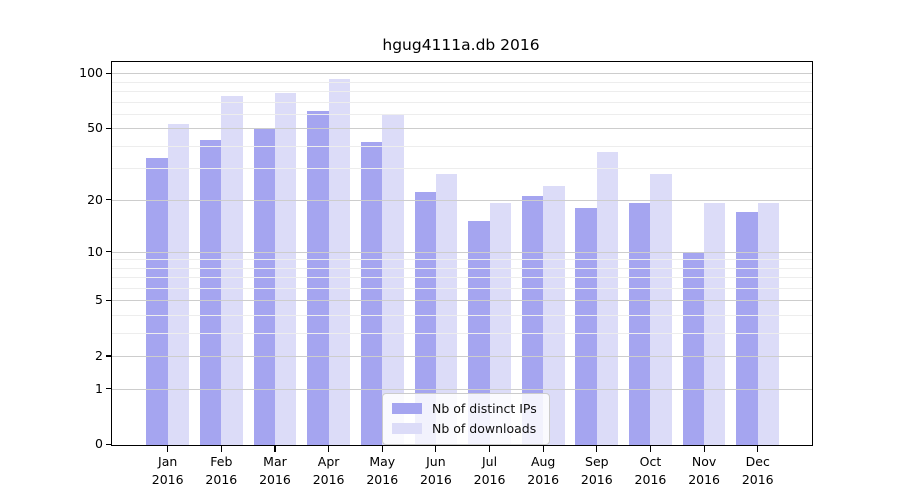  Describe the element at coordinates (596, 470) in the screenshot. I see `x-tick-label: Sep 2016` at that location.